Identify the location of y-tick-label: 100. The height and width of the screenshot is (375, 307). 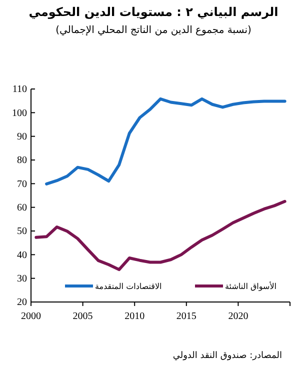
(19, 113).